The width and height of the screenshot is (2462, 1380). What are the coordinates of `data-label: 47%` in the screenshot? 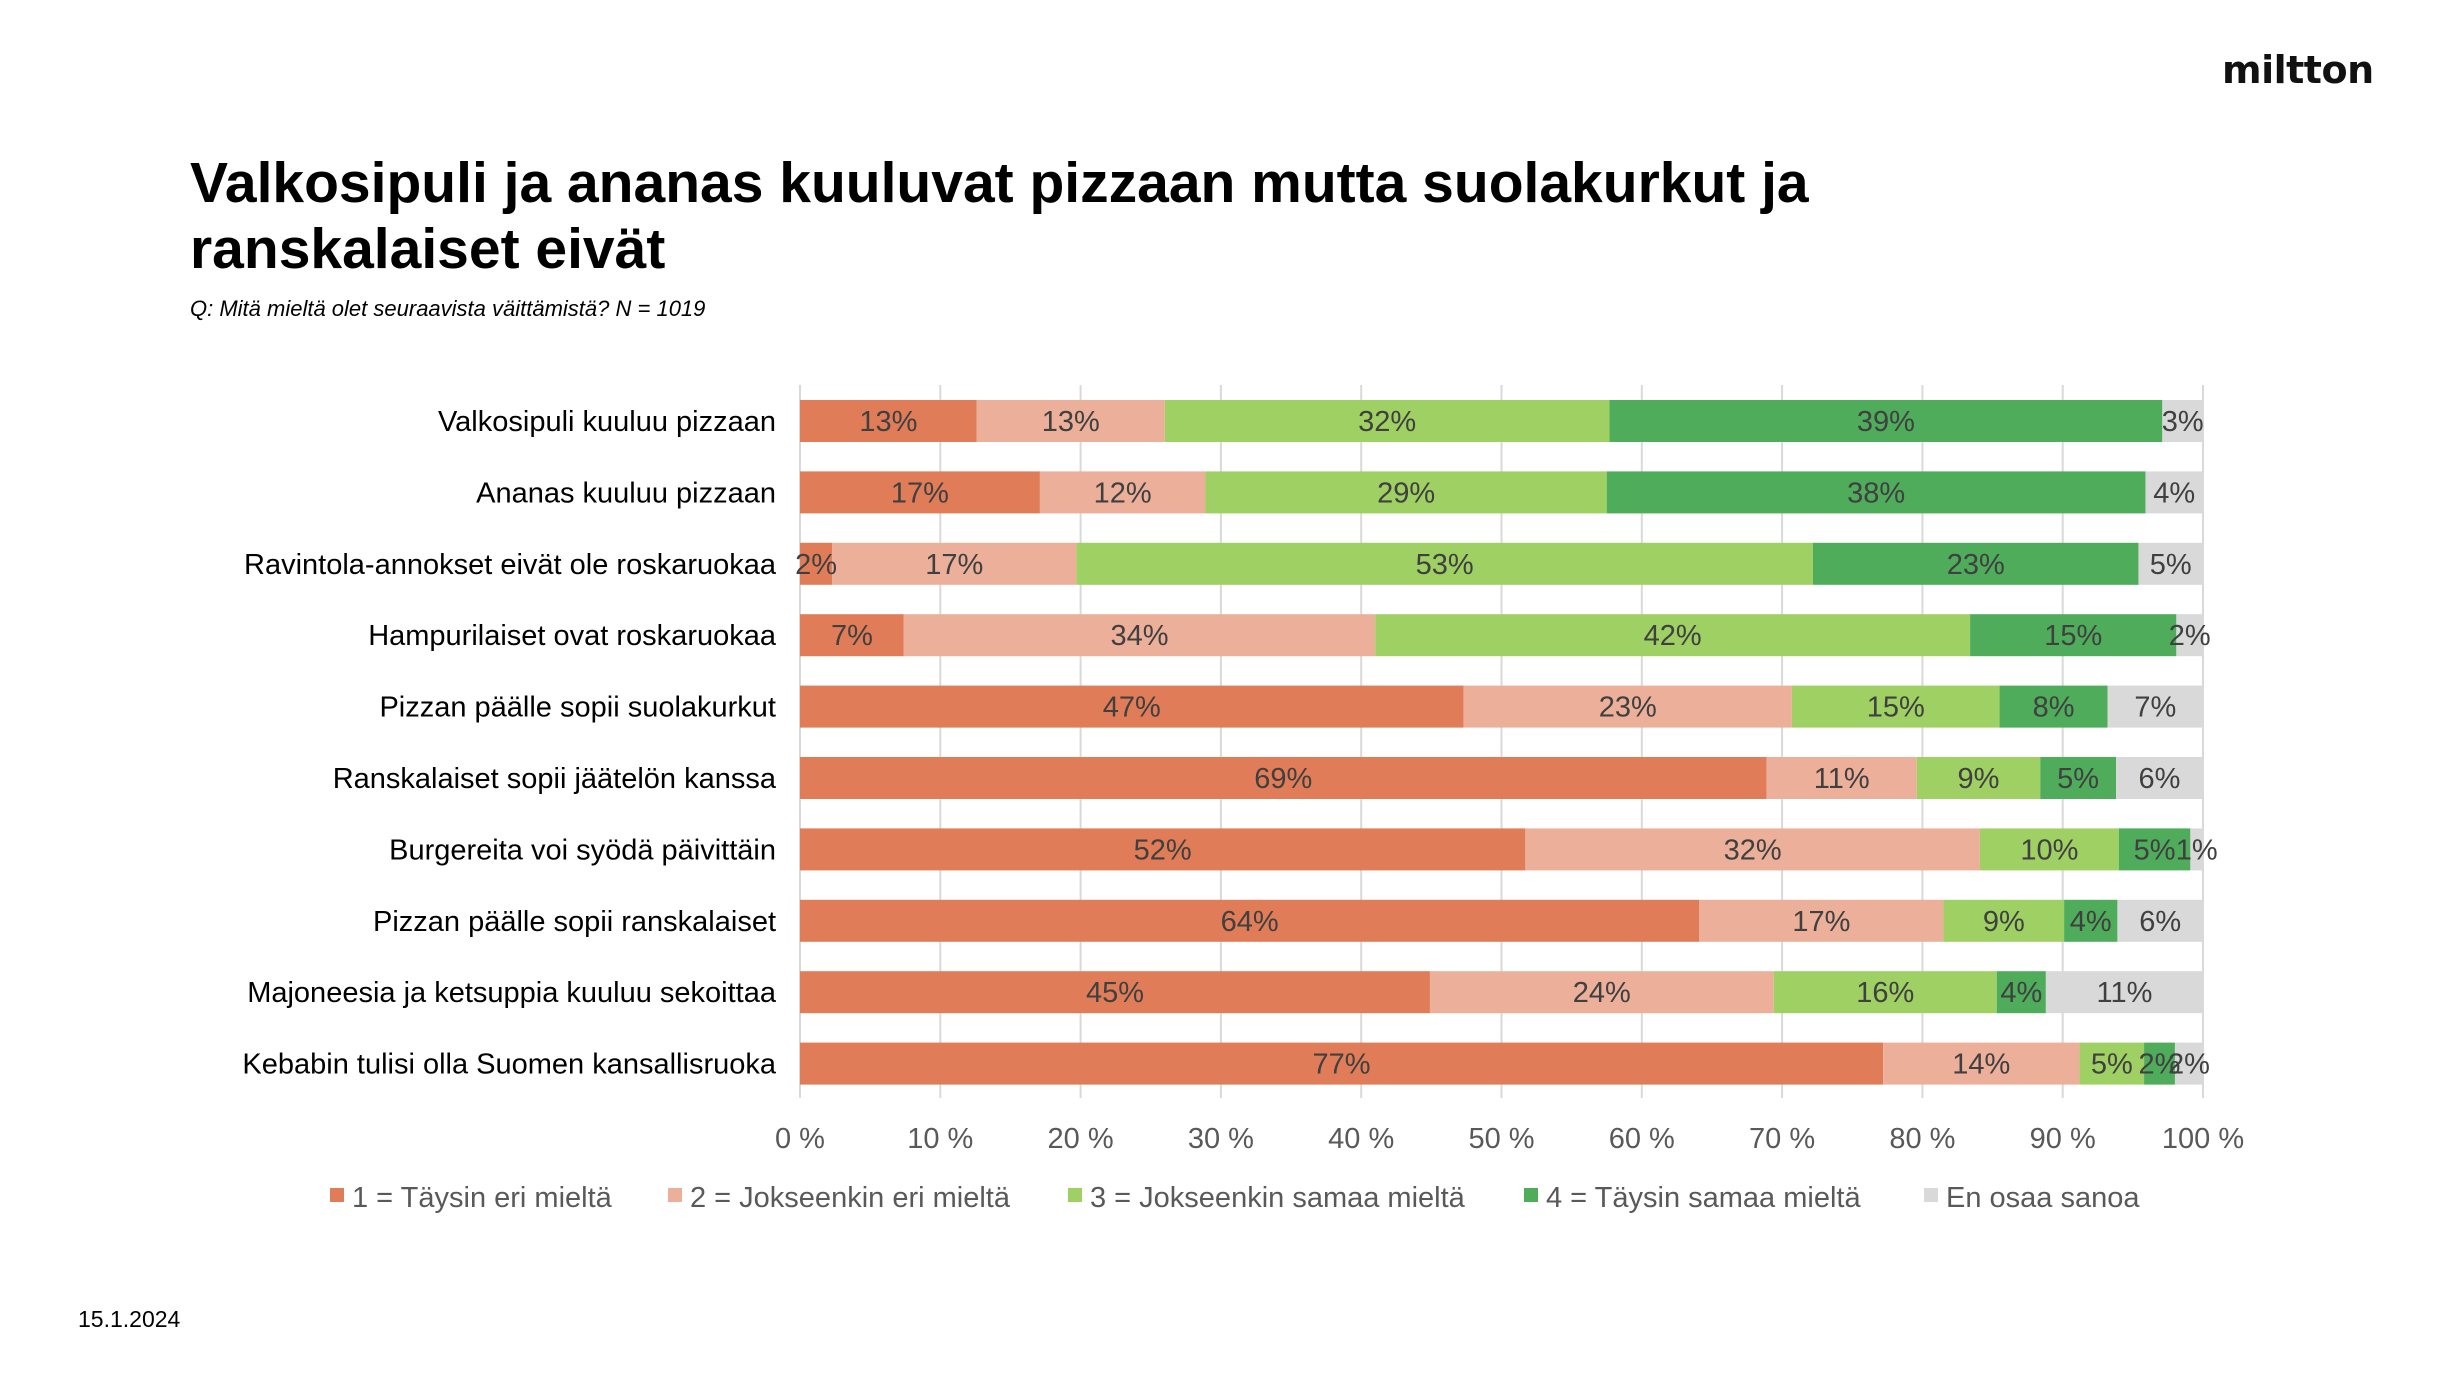 It's located at (1132, 708).